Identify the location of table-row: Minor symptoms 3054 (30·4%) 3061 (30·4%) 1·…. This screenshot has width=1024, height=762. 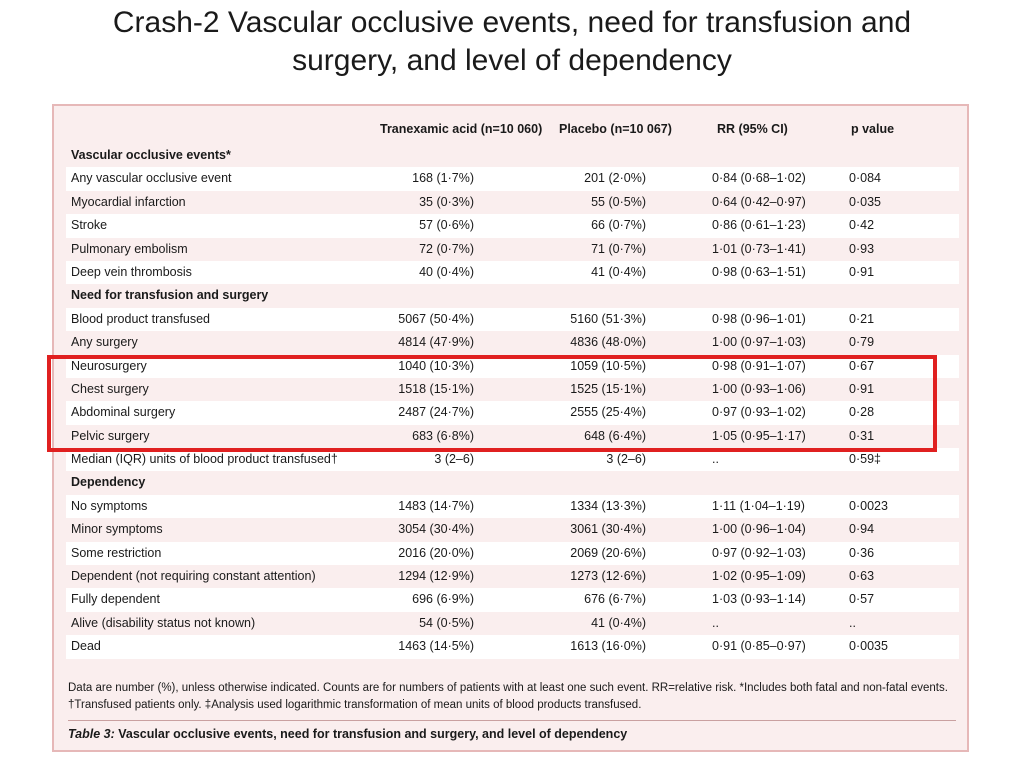
(512, 530).